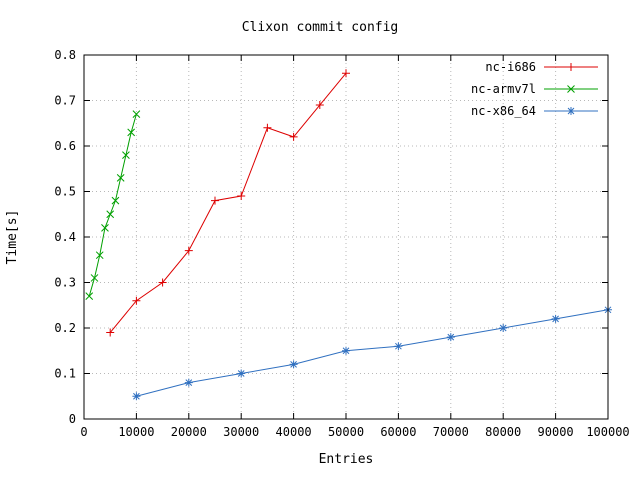  I want to click on x-tick-label: 100000, so click(607, 432).